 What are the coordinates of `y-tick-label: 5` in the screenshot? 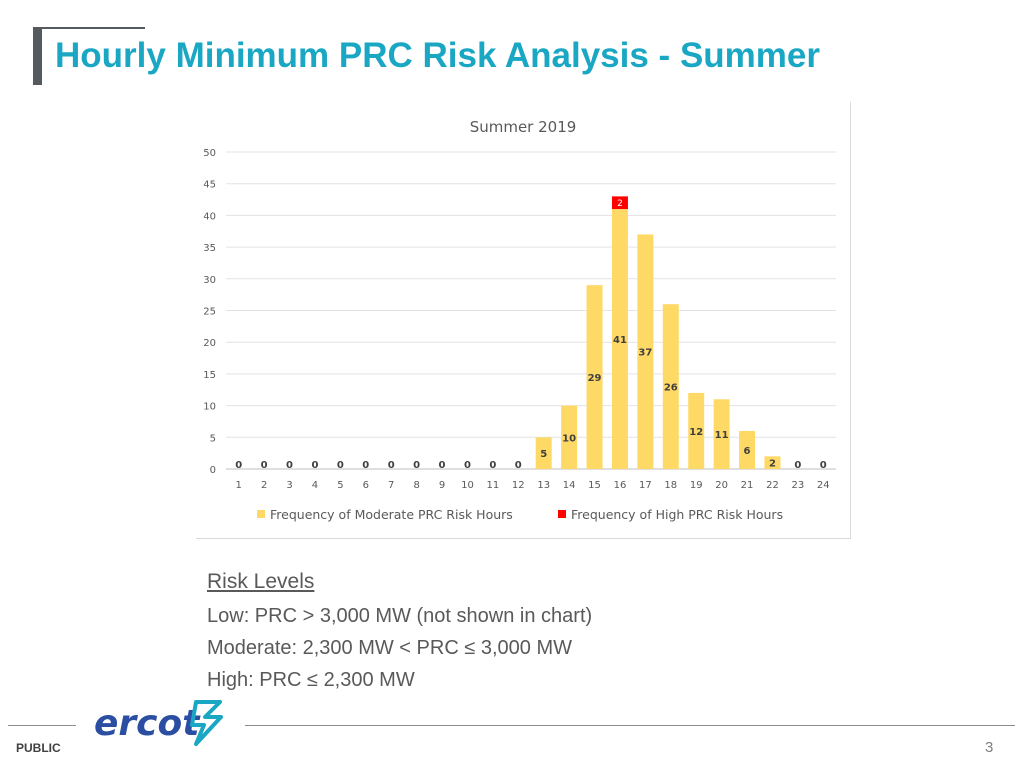 It's located at (213, 438).